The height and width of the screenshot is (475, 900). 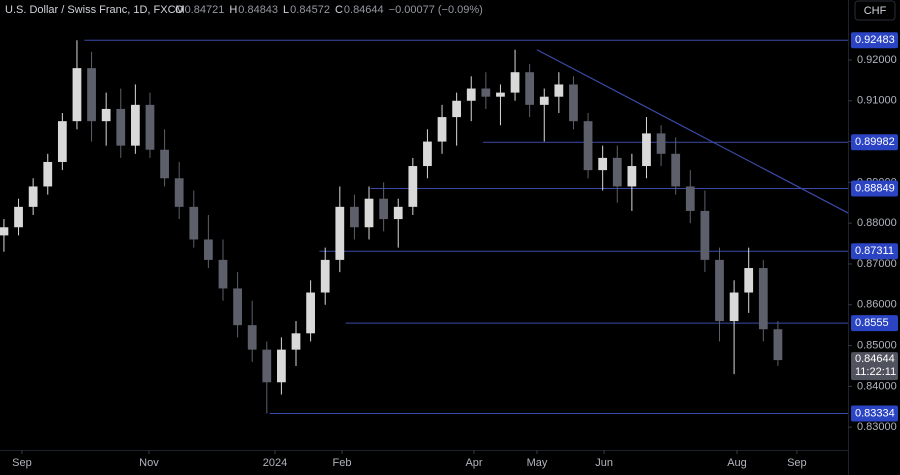 What do you see at coordinates (877, 223) in the screenshot?
I see `y-tick-label: 0.88000` at bounding box center [877, 223].